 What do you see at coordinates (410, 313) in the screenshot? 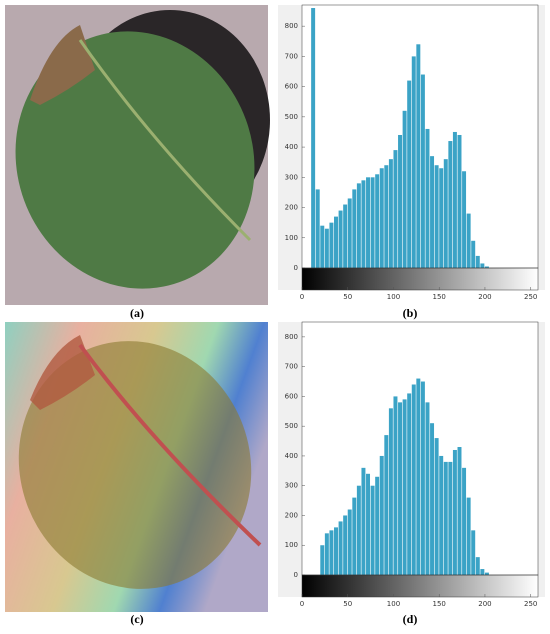
I see `caption: (b)` at bounding box center [410, 313].